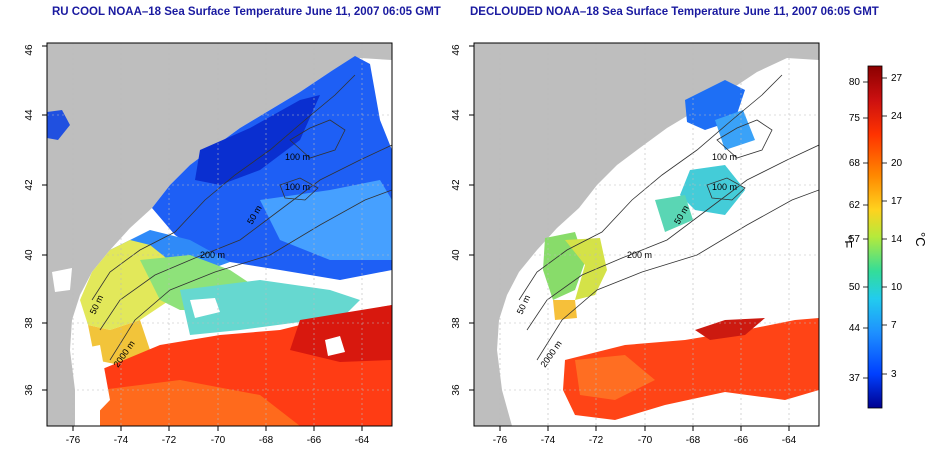  What do you see at coordinates (897, 239) in the screenshot?
I see `celsius-tick: 14` at bounding box center [897, 239].